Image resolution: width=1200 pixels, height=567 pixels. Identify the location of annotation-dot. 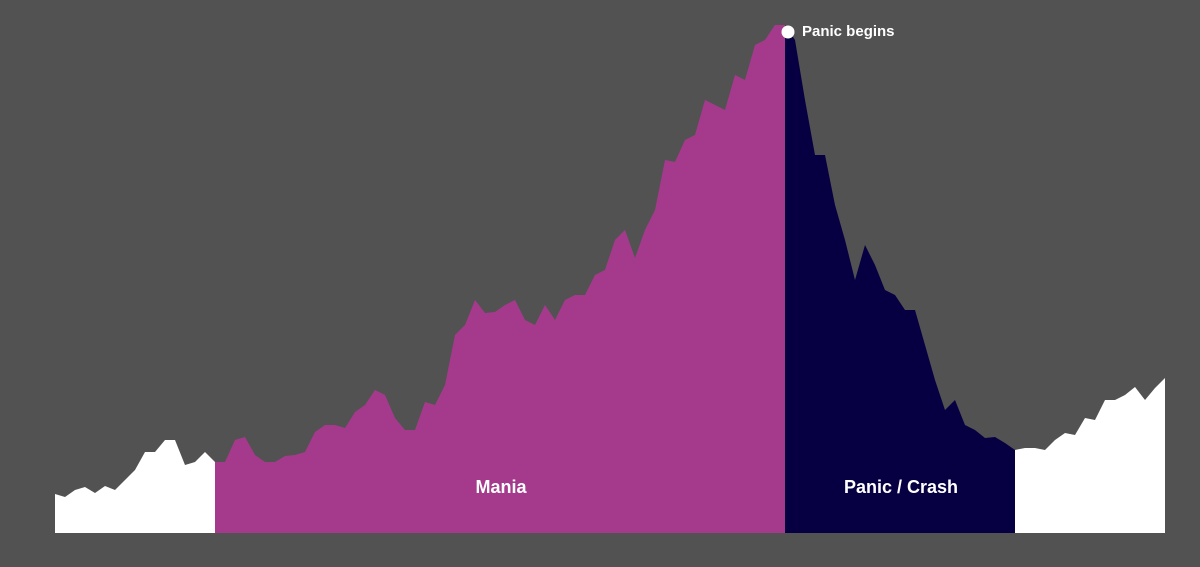
(788, 32).